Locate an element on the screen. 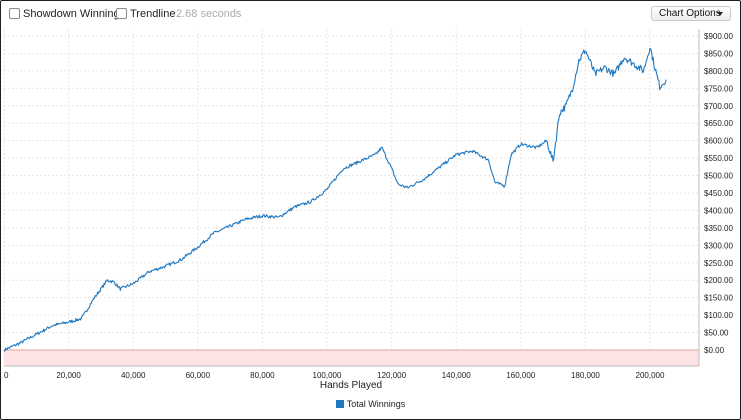 This screenshot has width=741, height=420. y-tick-label: $600.00 is located at coordinates (718, 141).